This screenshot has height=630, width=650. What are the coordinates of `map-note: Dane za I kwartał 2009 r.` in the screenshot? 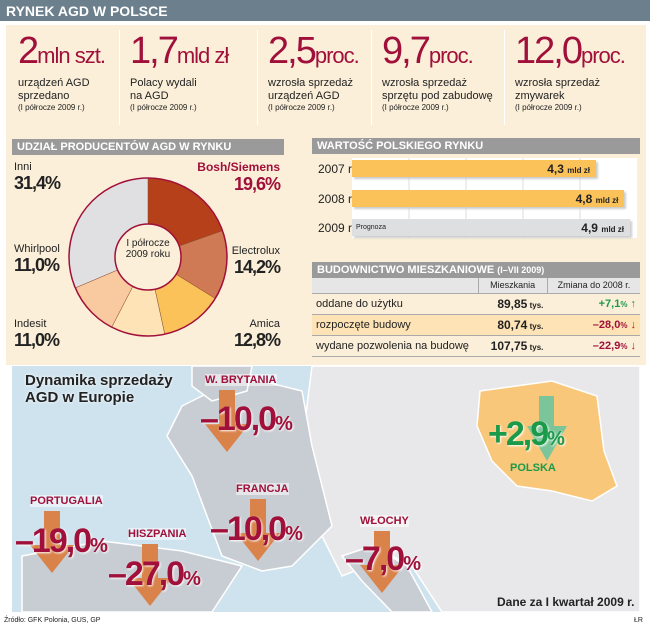 It's located at (566, 602).